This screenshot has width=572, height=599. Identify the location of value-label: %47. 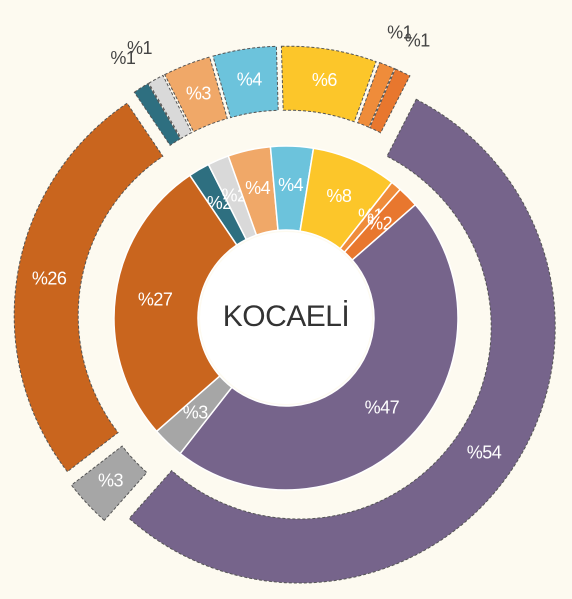
(382, 407).